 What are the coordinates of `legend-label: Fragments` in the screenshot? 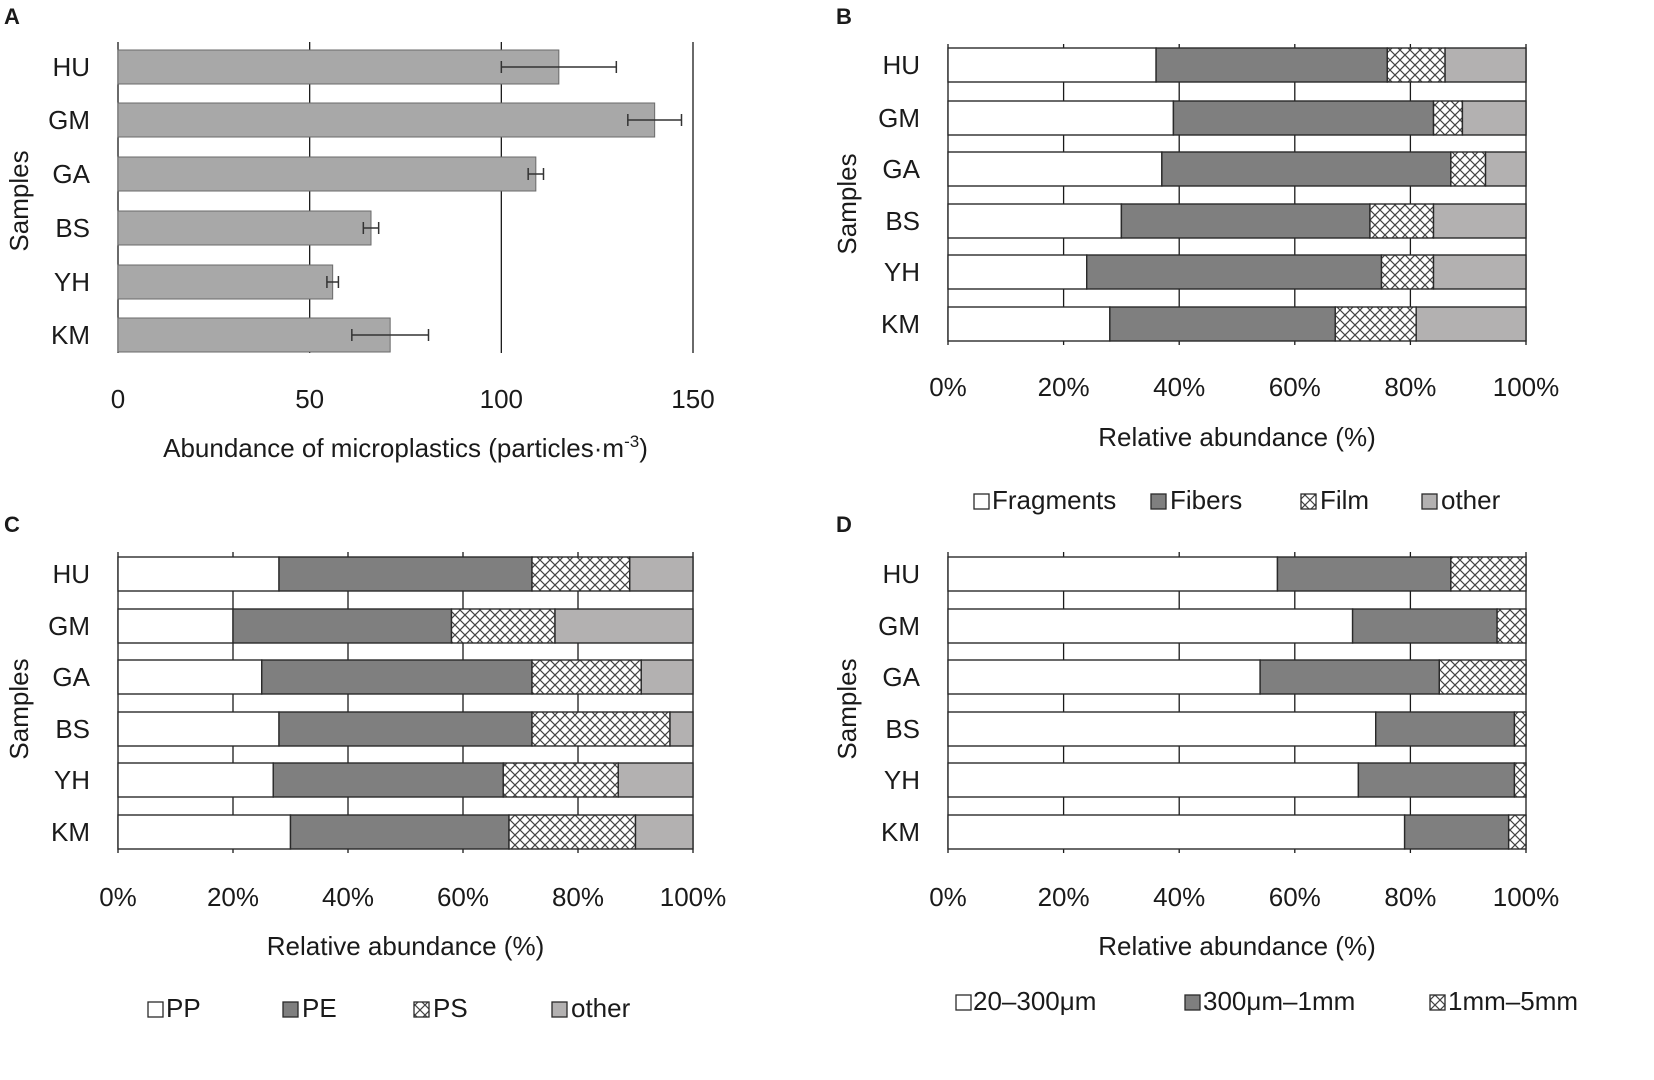 It's located at (1054, 500).